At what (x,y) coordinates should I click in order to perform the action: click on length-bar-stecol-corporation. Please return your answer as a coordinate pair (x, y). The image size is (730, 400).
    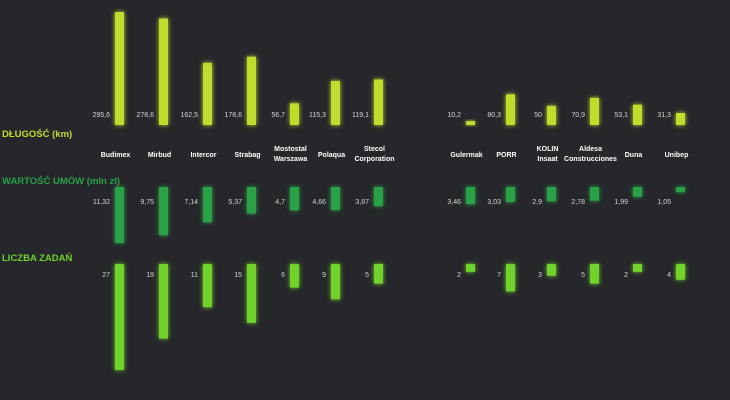
    Looking at the image, I should click on (378, 102).